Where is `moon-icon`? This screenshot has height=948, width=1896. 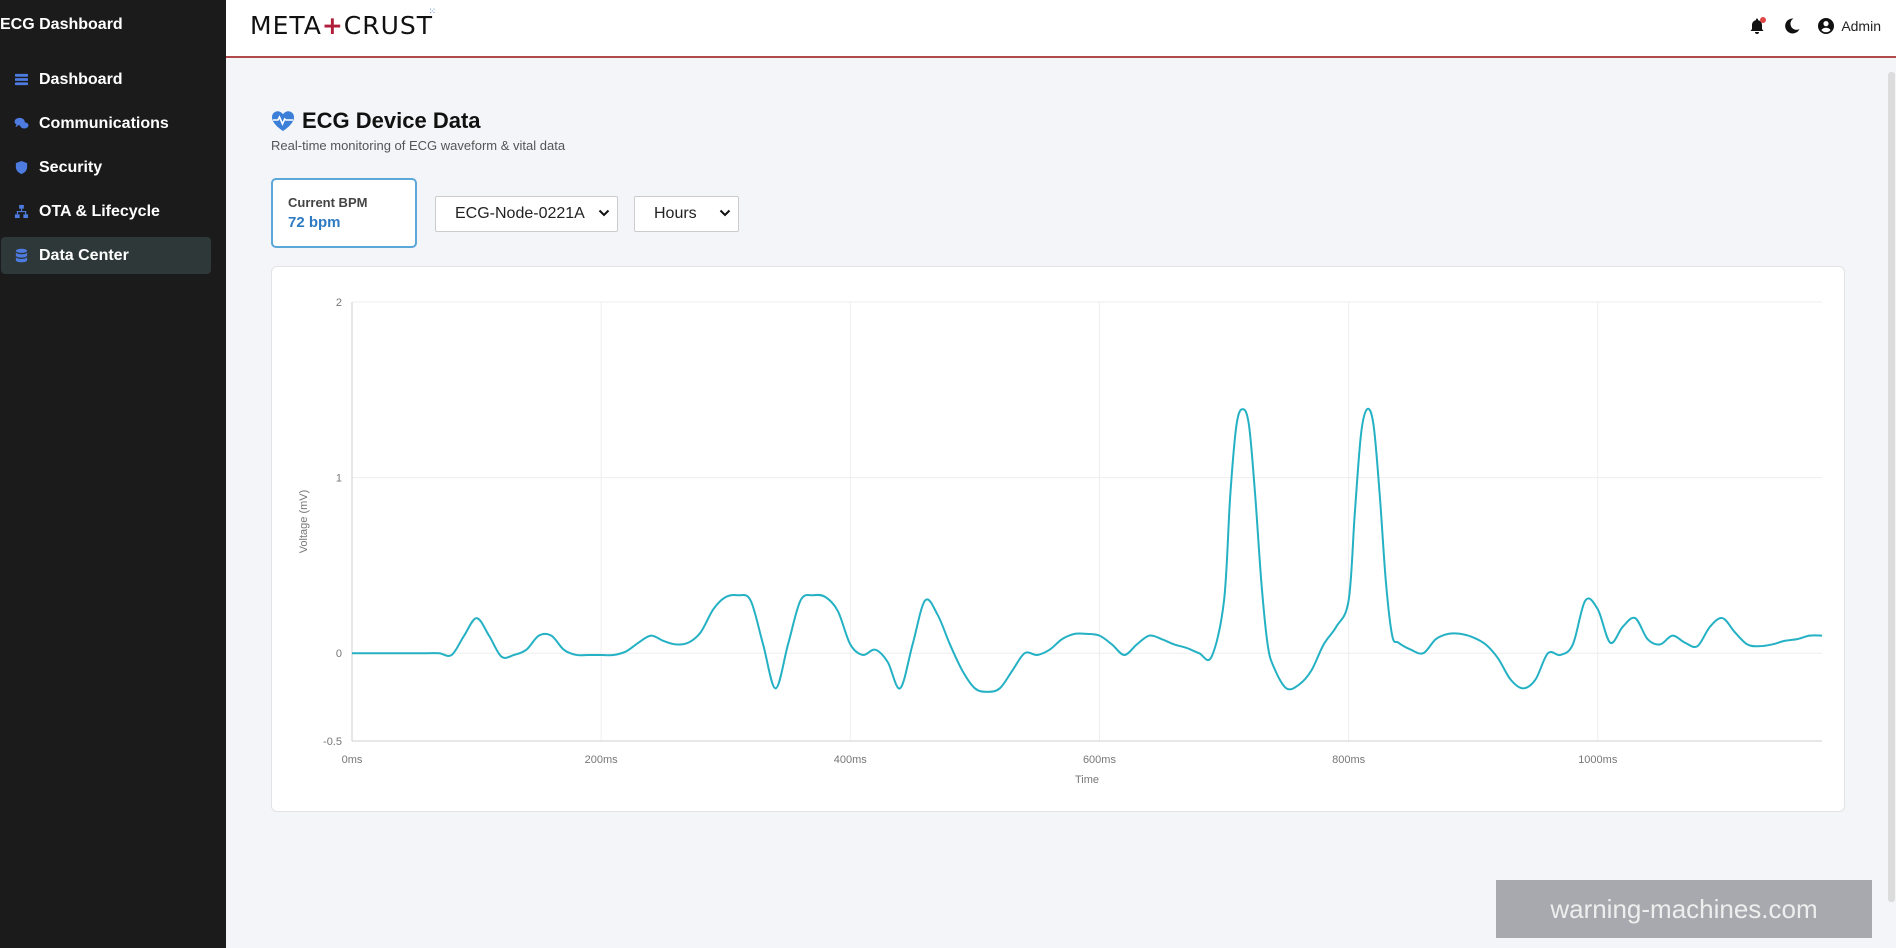 moon-icon is located at coordinates (1792, 26).